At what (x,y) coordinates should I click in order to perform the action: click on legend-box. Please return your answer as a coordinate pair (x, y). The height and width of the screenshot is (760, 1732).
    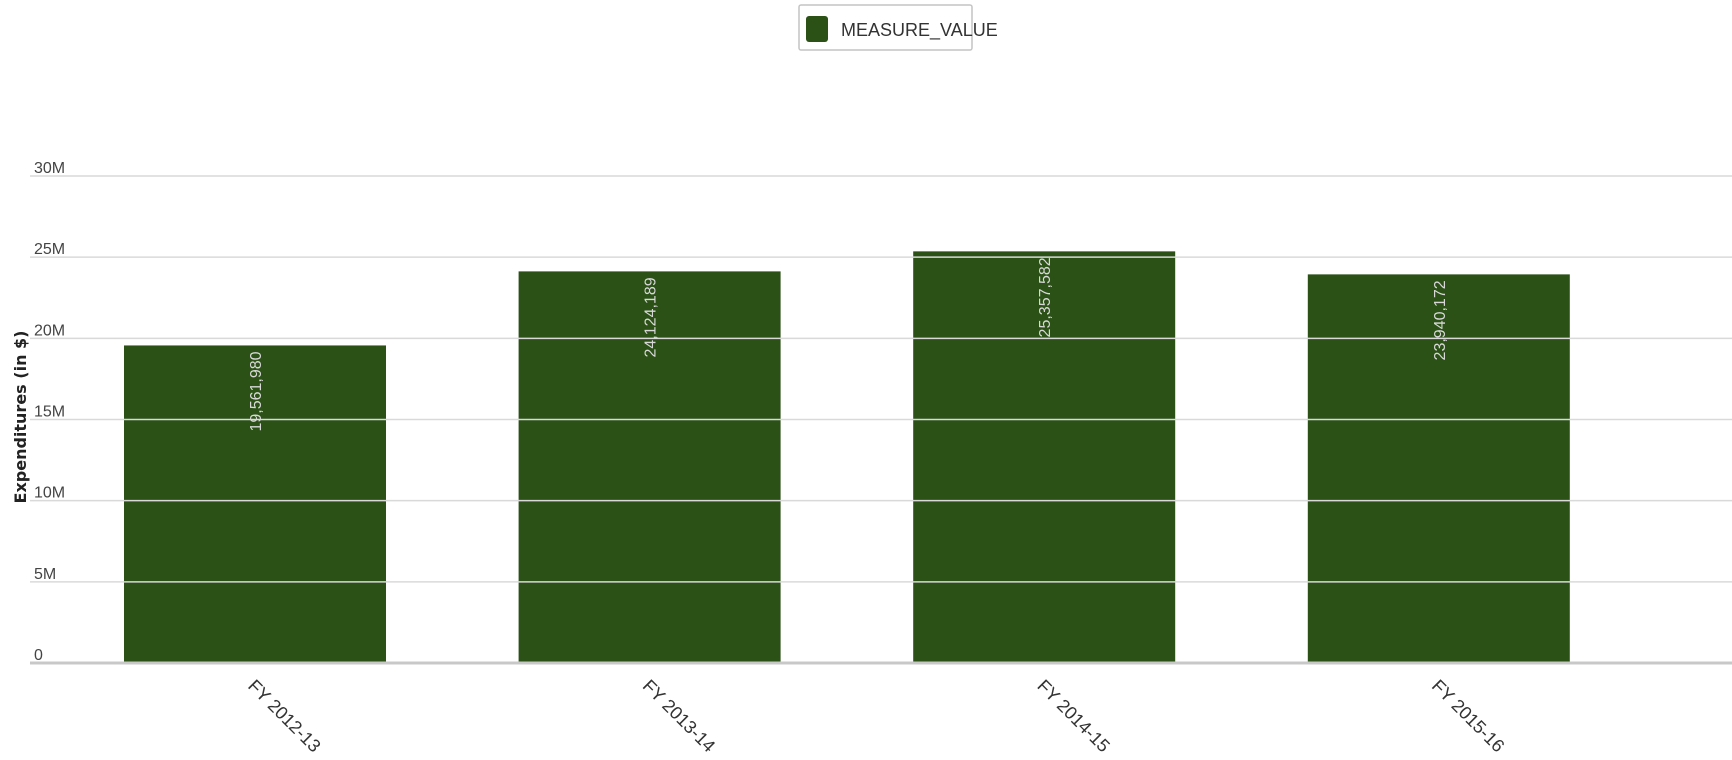
    Looking at the image, I should click on (885, 27).